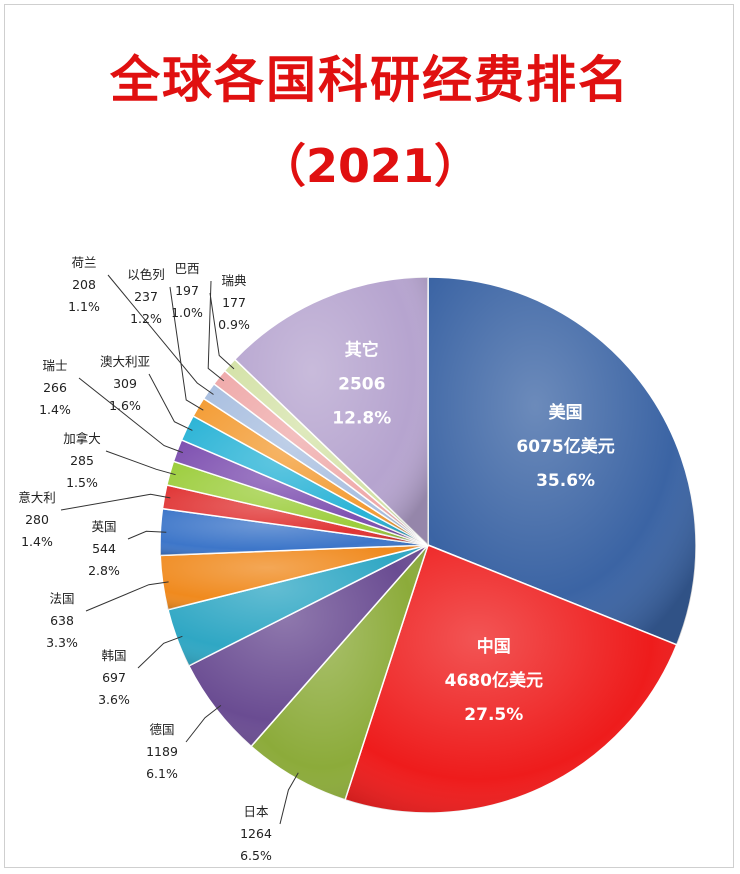 The image size is (740, 874). I want to click on slice-label-percent: 2.8%, so click(104, 570).